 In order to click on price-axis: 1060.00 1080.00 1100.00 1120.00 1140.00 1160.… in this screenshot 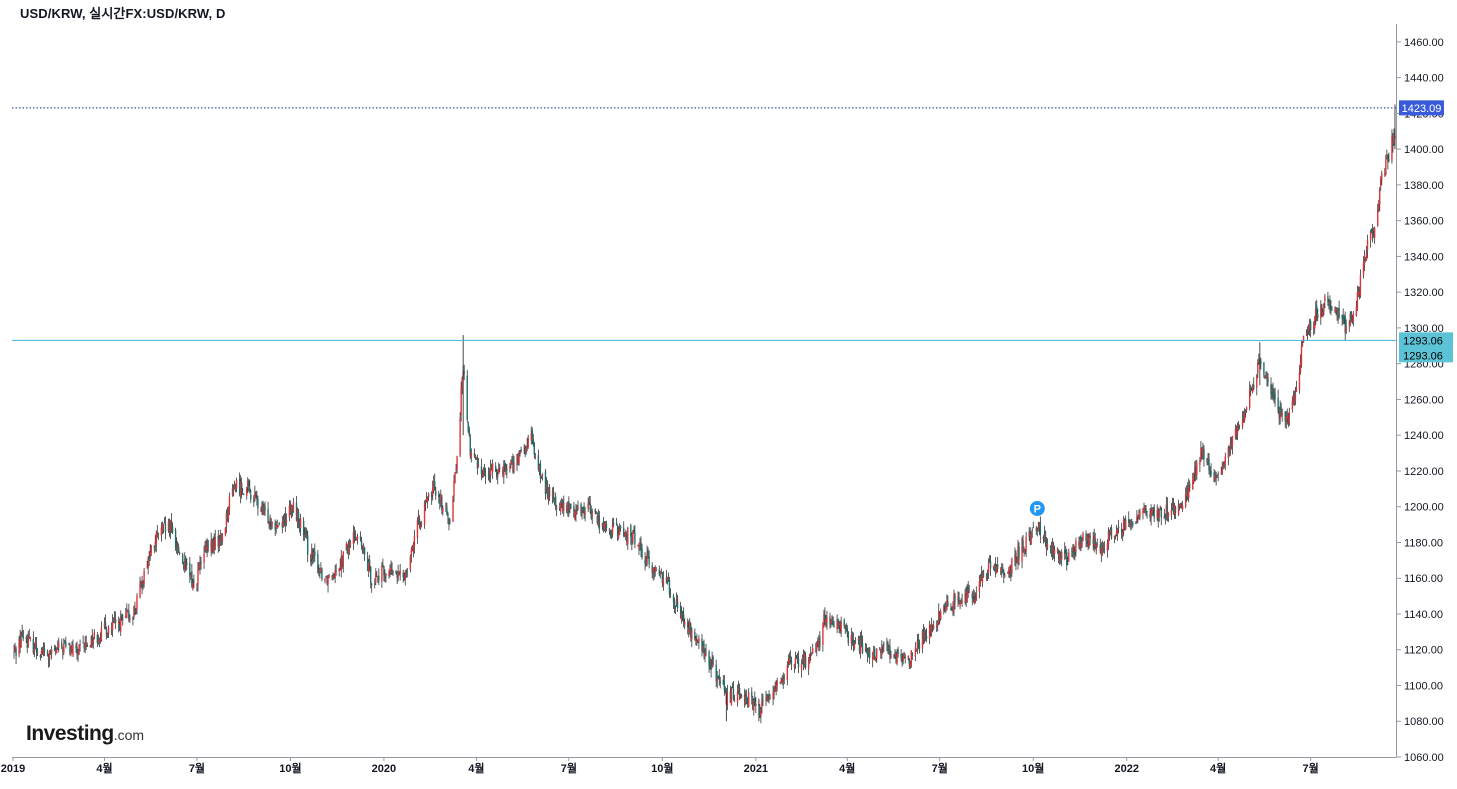, I will do `click(1420, 394)`.